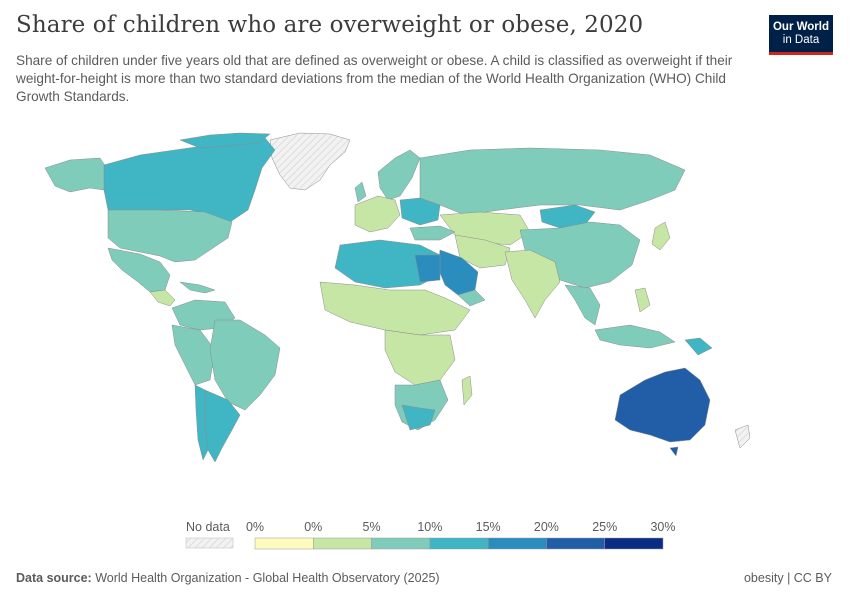 The image size is (850, 600). I want to click on region-japan, so click(661, 236).